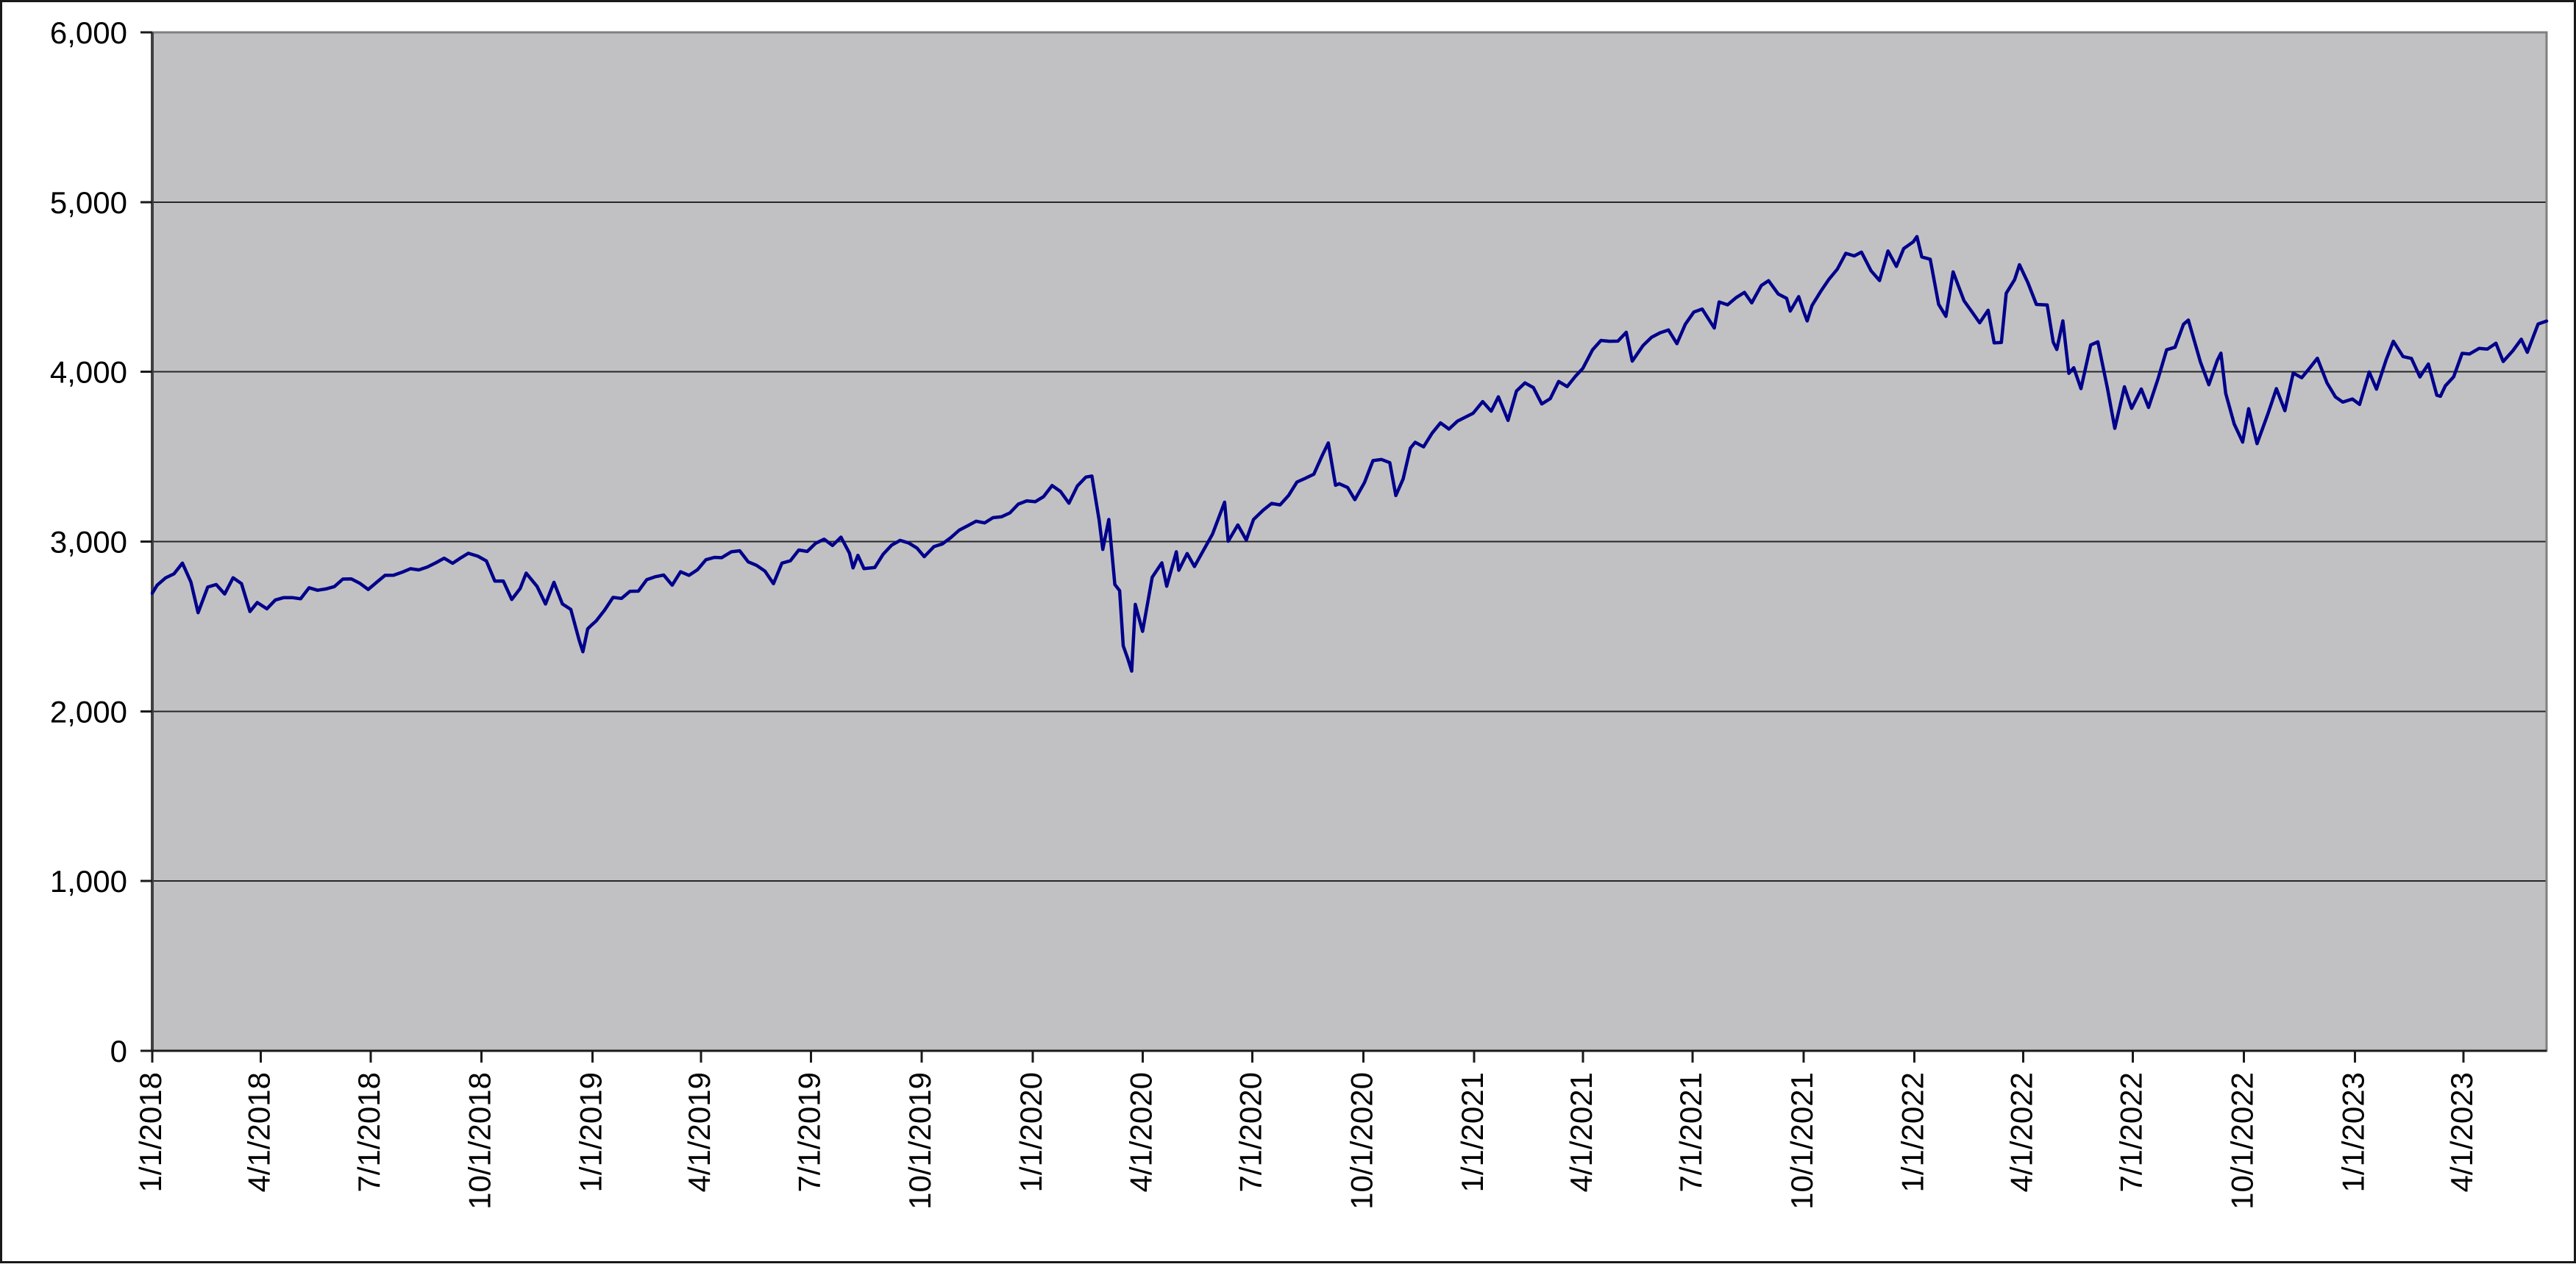 The height and width of the screenshot is (1267, 2576). I want to click on x-axis-tick-label: 4/1/2021, so click(1581, 1132).